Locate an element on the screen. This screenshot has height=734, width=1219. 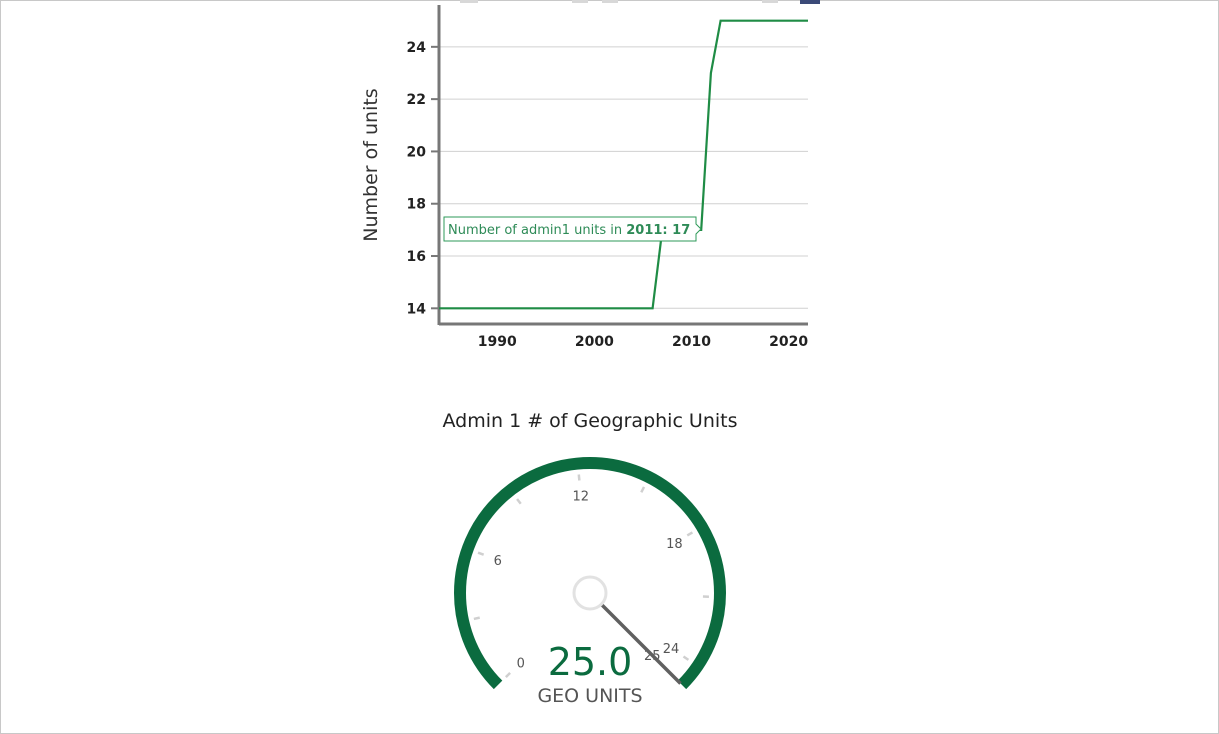
y-tick-label: 14 is located at coordinates (417, 309).